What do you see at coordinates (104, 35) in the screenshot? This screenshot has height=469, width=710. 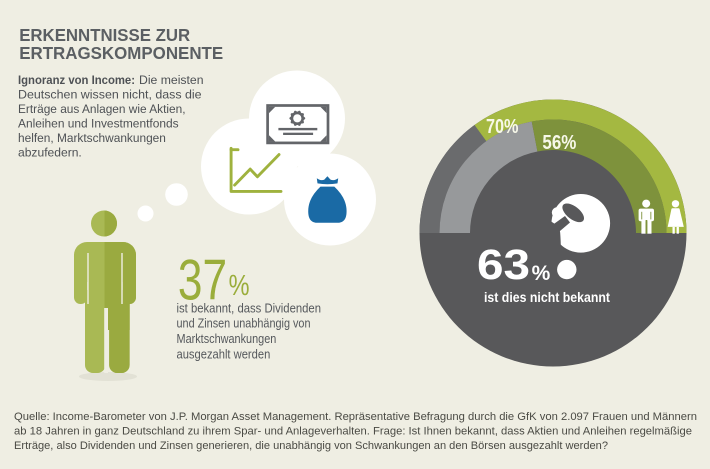 I see `svg-text: ERKENNTNISSE ZUR` at bounding box center [104, 35].